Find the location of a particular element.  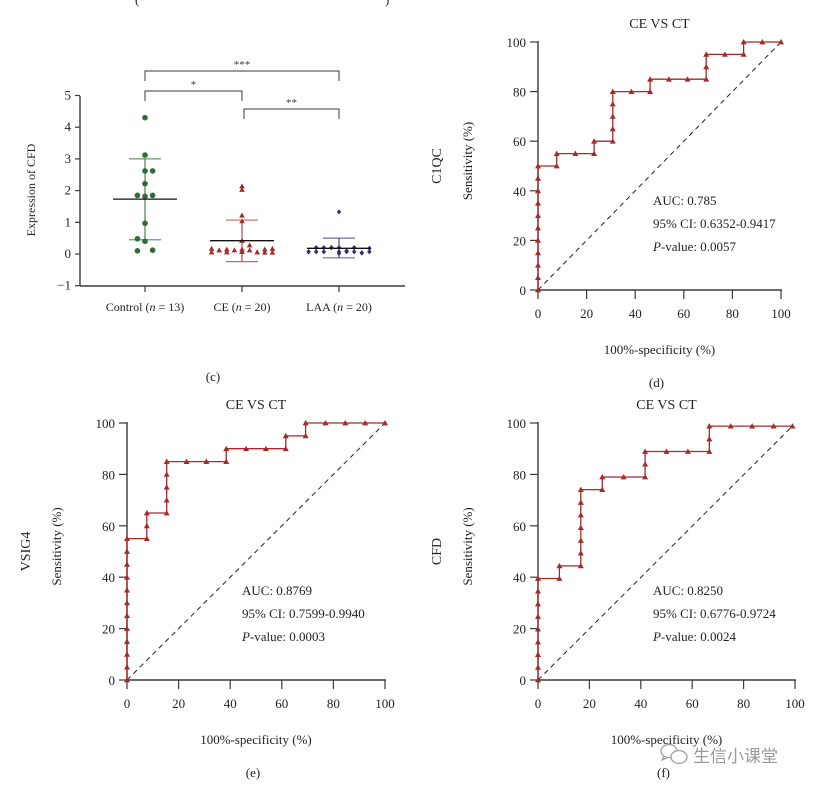

gene-label: CFD is located at coordinates (437, 551).